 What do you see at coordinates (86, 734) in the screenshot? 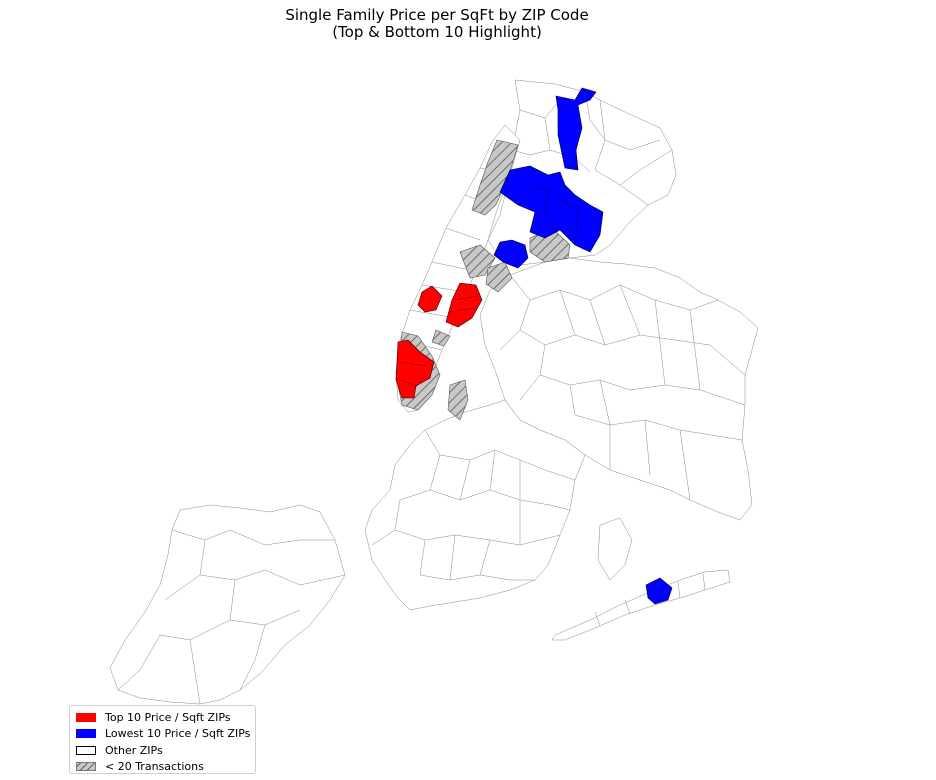
I see `legend-swatch-lowest10` at bounding box center [86, 734].